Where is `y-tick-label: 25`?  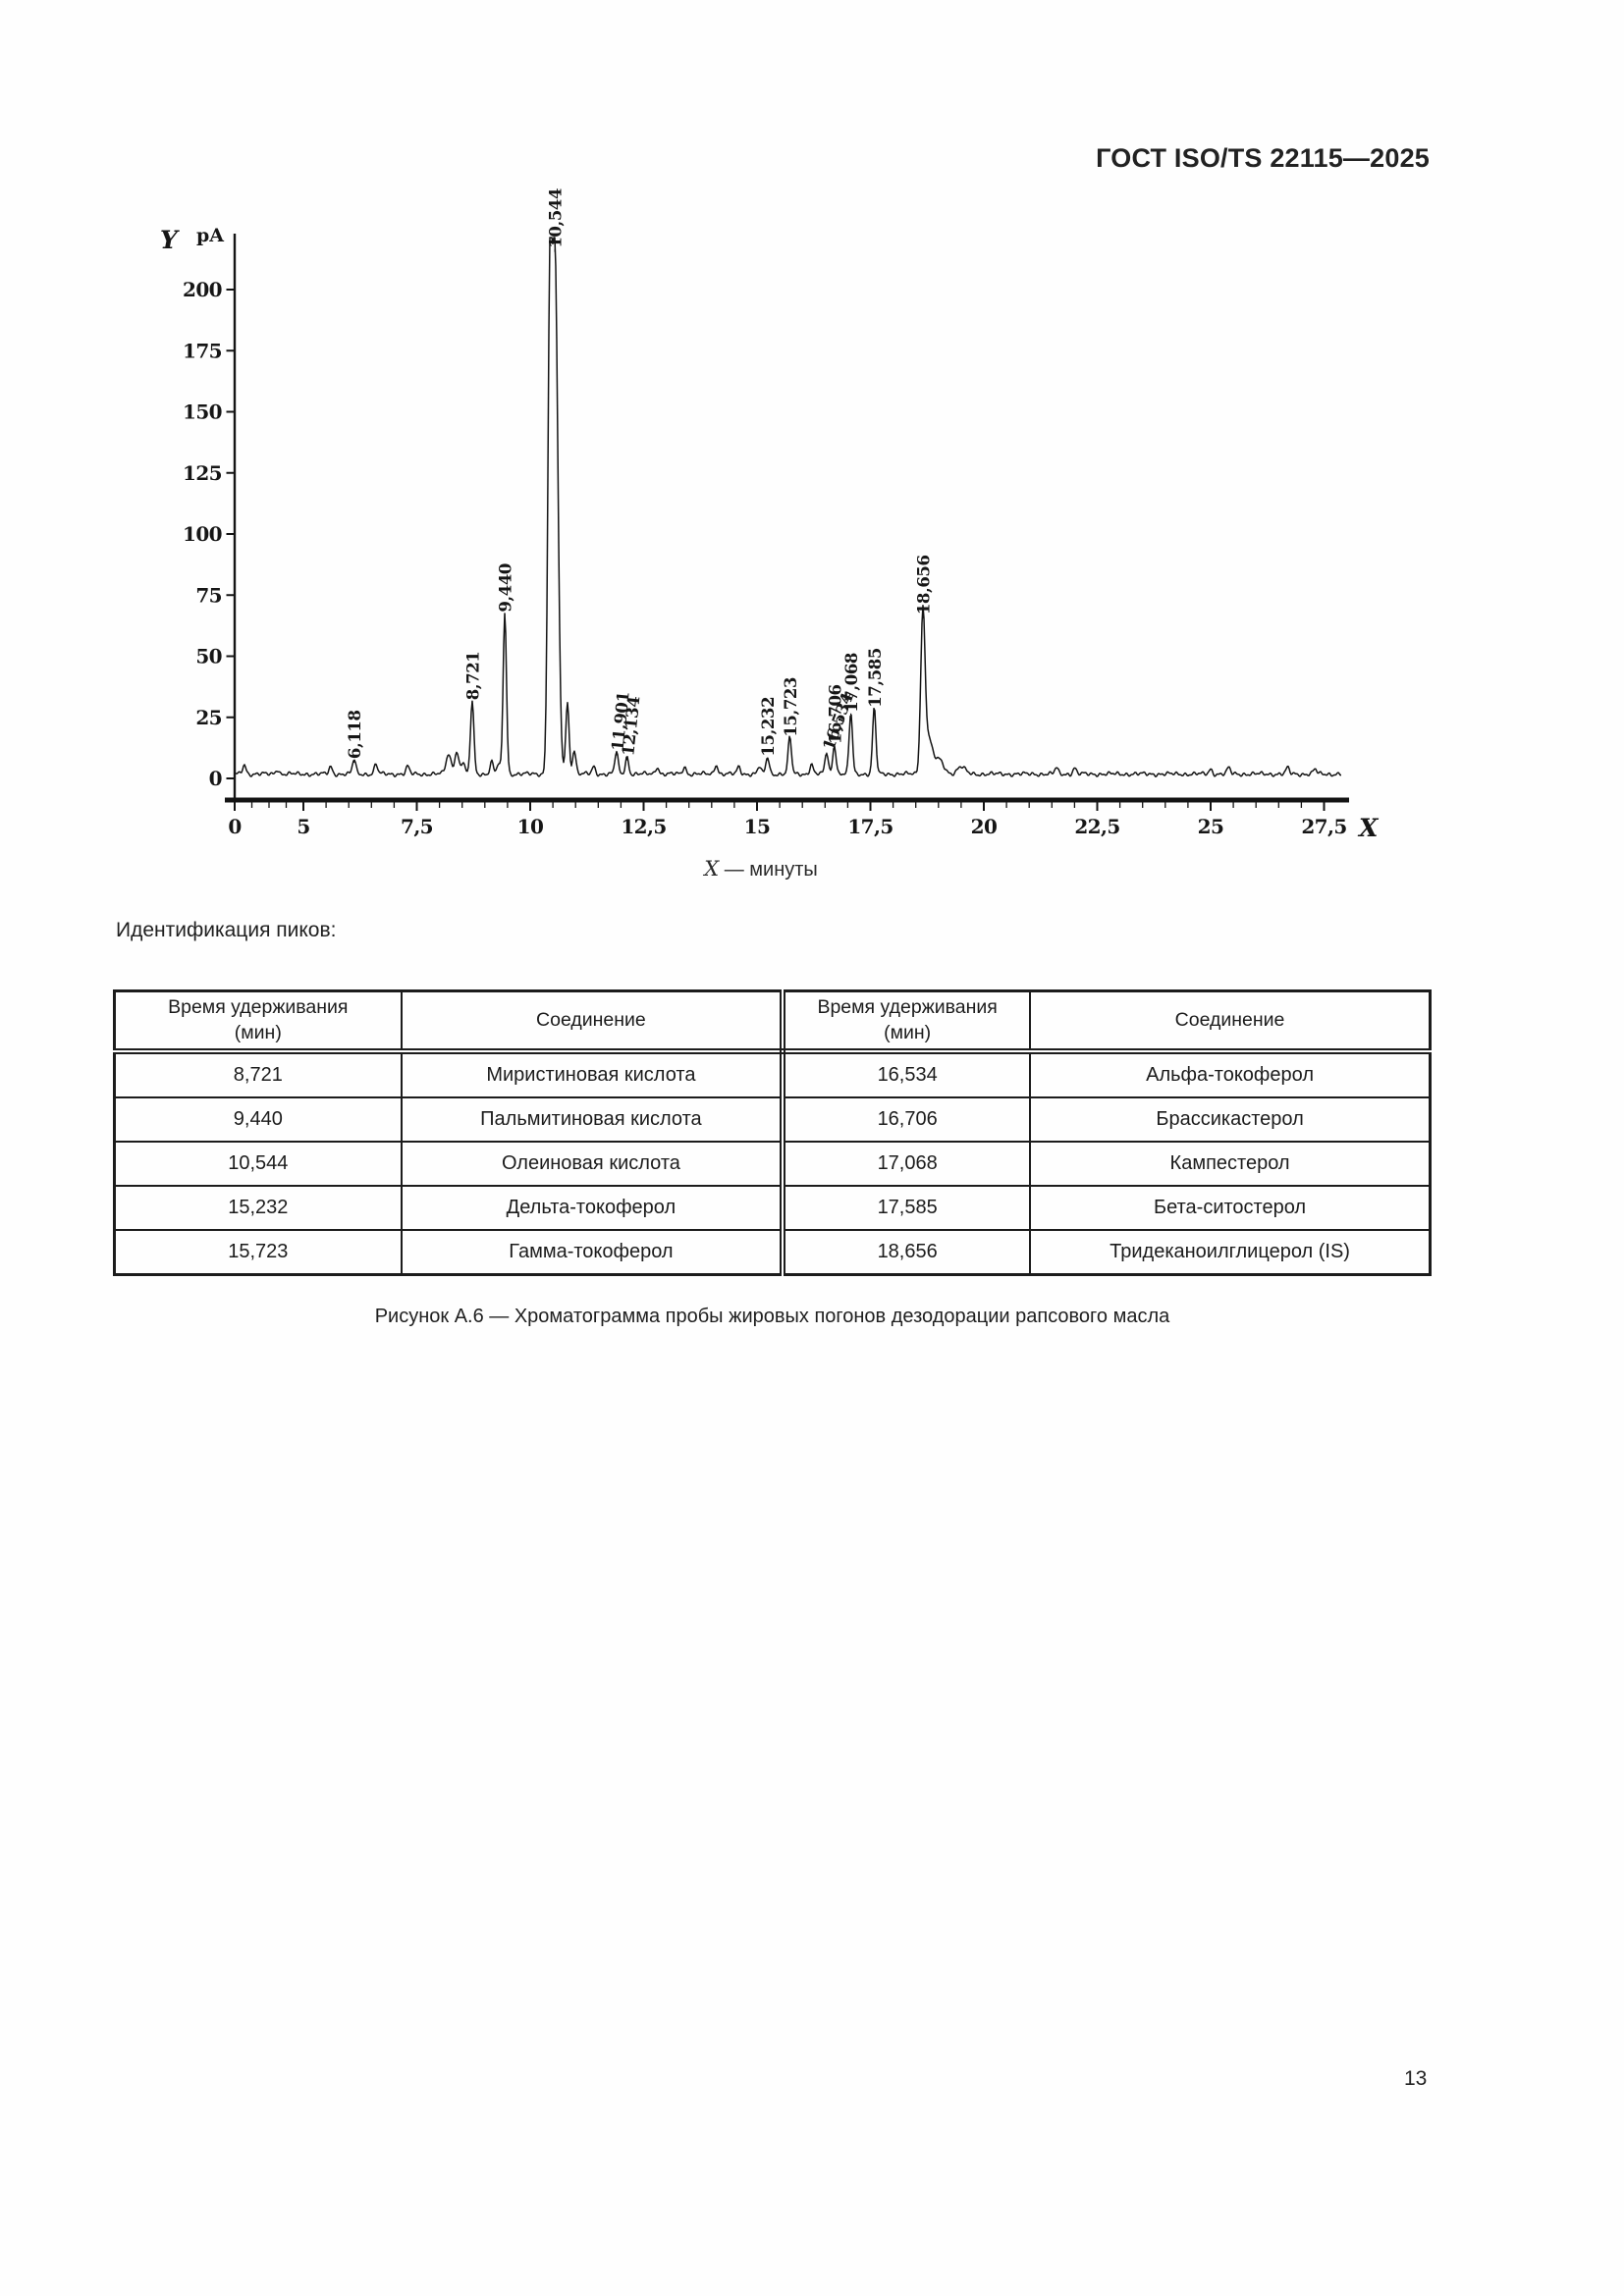
y-tick-label: 25 is located at coordinates (208, 718).